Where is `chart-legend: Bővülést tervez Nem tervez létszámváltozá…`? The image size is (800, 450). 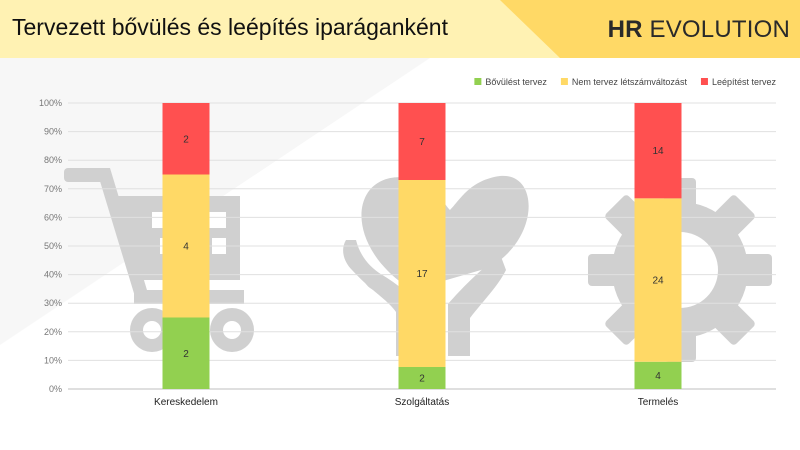
chart-legend: Bővülést tervez Nem tervez létszámváltozá… is located at coordinates (625, 82).